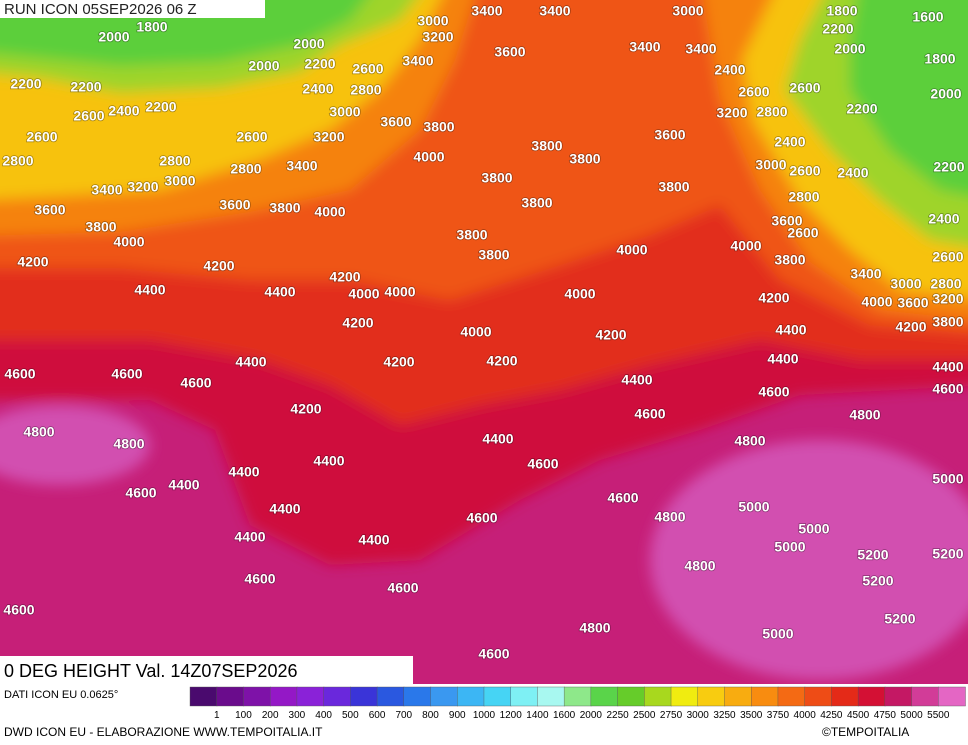 The image size is (968, 745). Describe the element at coordinates (243, 715) in the screenshot. I see `colorbar-label: 100` at that location.